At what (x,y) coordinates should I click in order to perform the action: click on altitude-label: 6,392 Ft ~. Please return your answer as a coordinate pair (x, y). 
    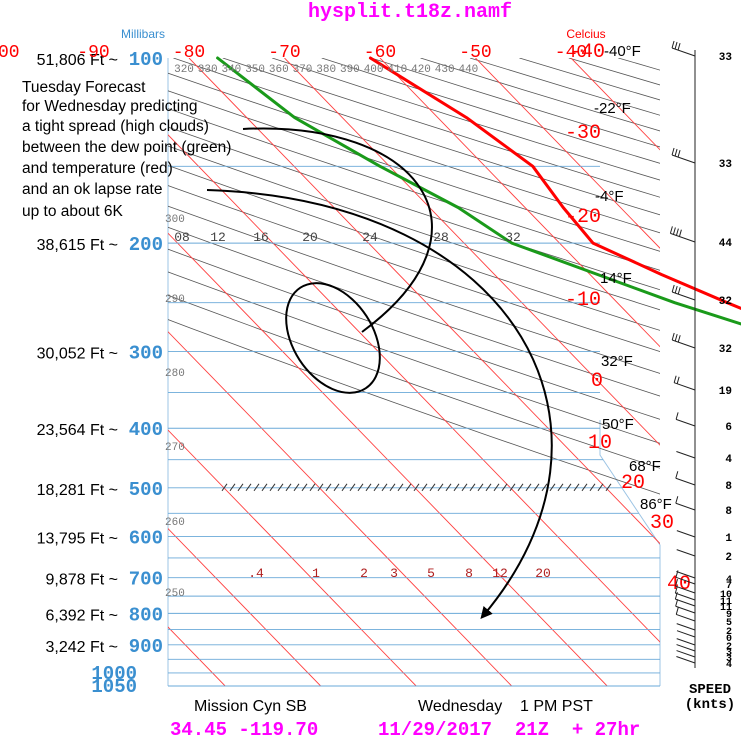
    Looking at the image, I should click on (82, 615).